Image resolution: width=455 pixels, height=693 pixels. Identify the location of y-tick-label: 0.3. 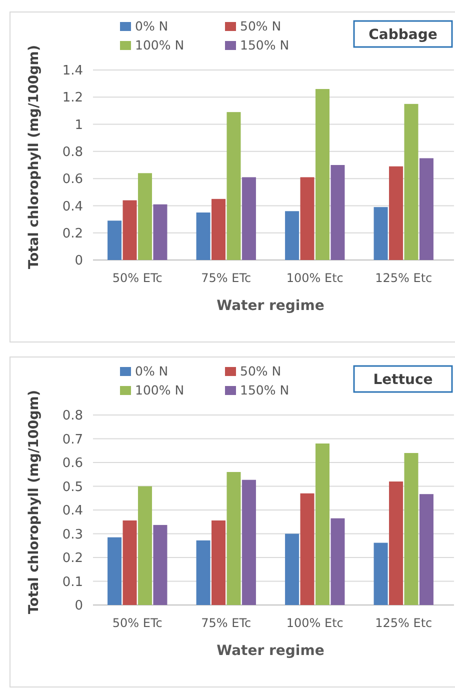
(72, 534).